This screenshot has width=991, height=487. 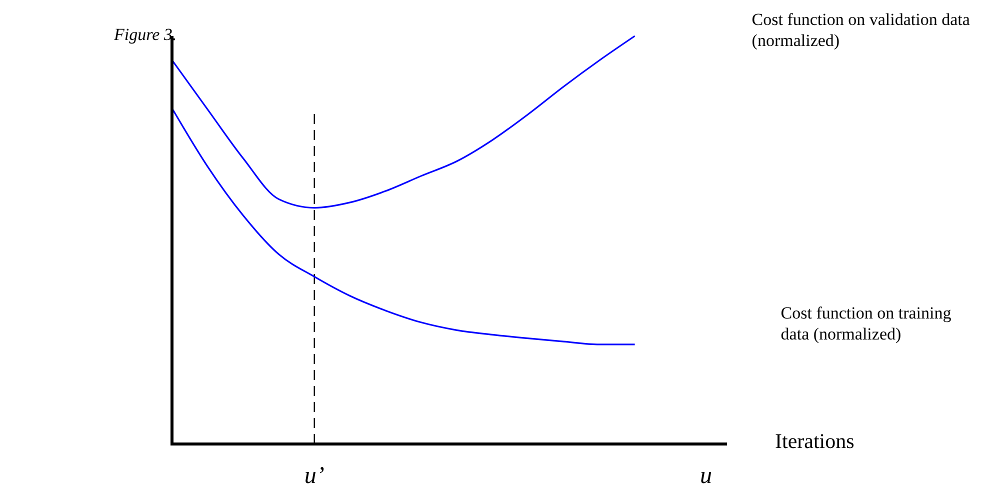 What do you see at coordinates (861, 30) in the screenshot?
I see `text: Cost function on validation data (normalized)` at bounding box center [861, 30].